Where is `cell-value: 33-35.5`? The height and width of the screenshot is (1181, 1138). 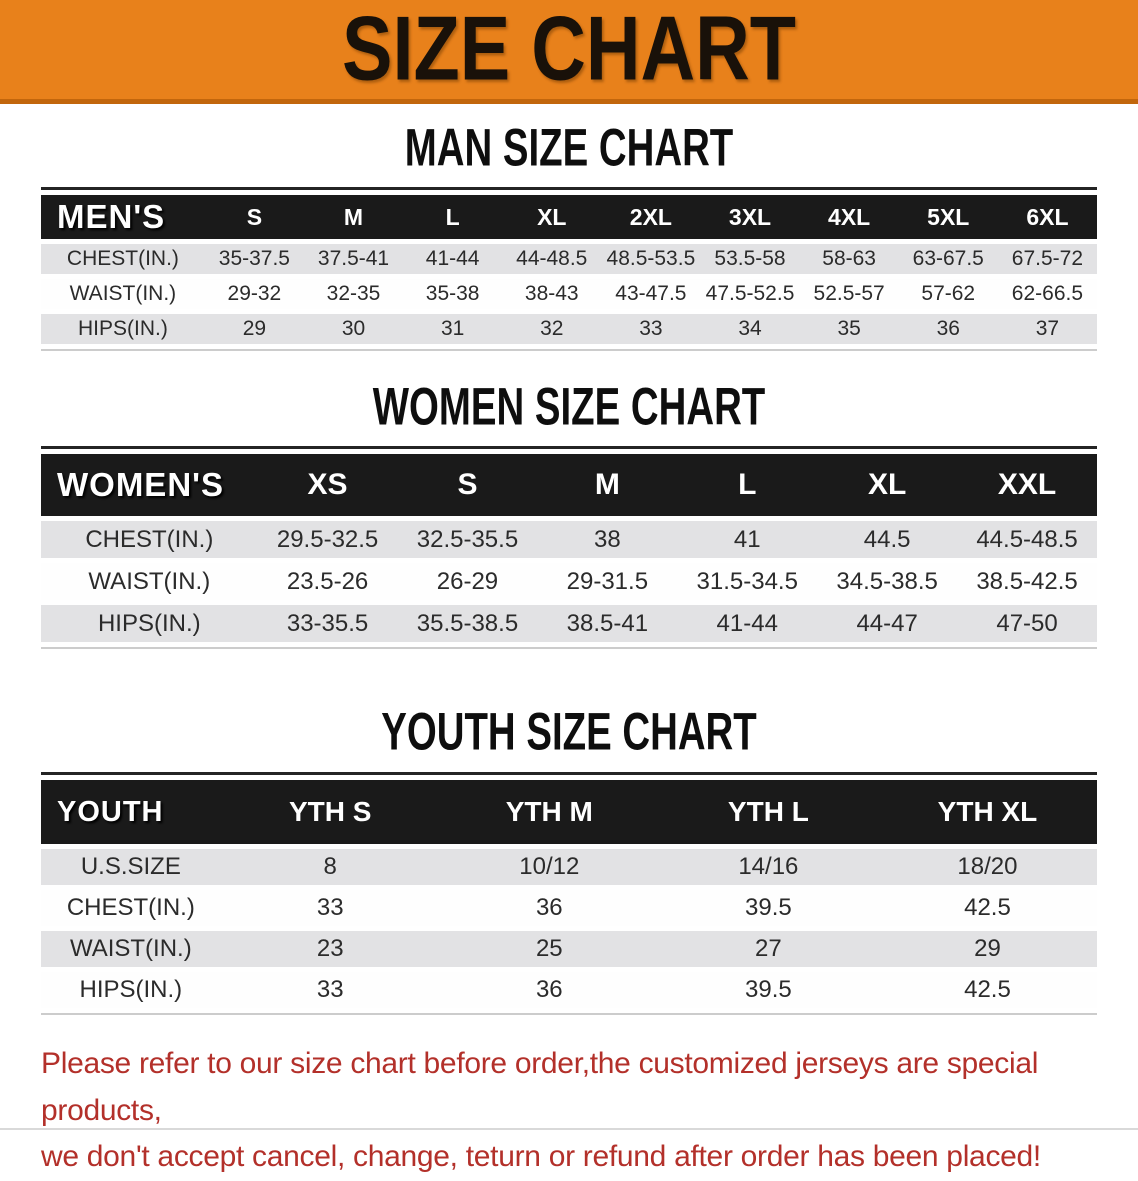
cell-value: 33-35.5 is located at coordinates (327, 623).